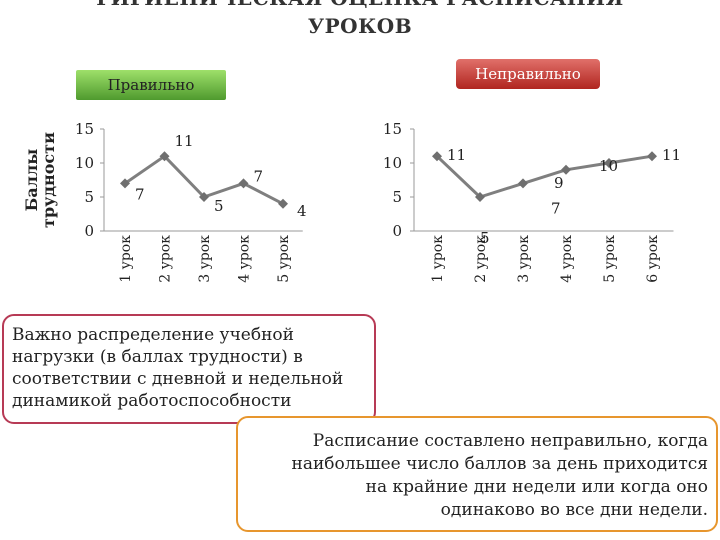  Describe the element at coordinates (536, 487) in the screenshot. I see `note-incorrect-line: на крайние дни недели или когда оно` at that location.